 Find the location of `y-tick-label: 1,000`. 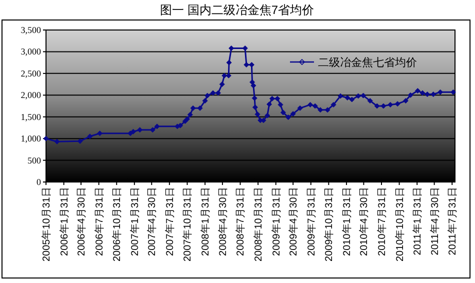

y-tick-label: 1,000 is located at coordinates (31, 139).